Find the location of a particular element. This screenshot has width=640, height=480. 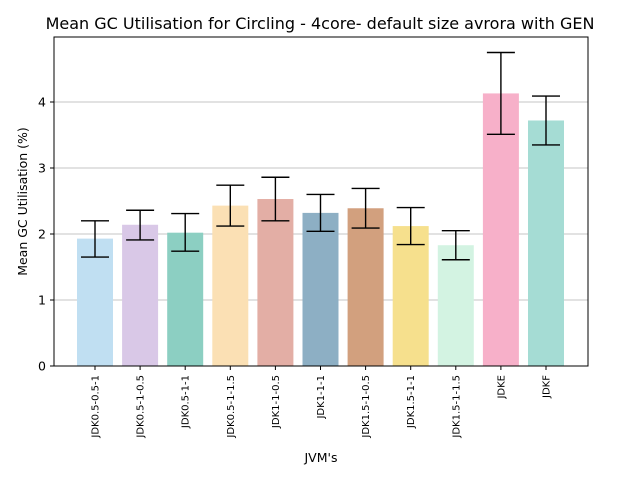

x-tick-label: JDK1.5-1-1.5 is located at coordinates (456, 407).